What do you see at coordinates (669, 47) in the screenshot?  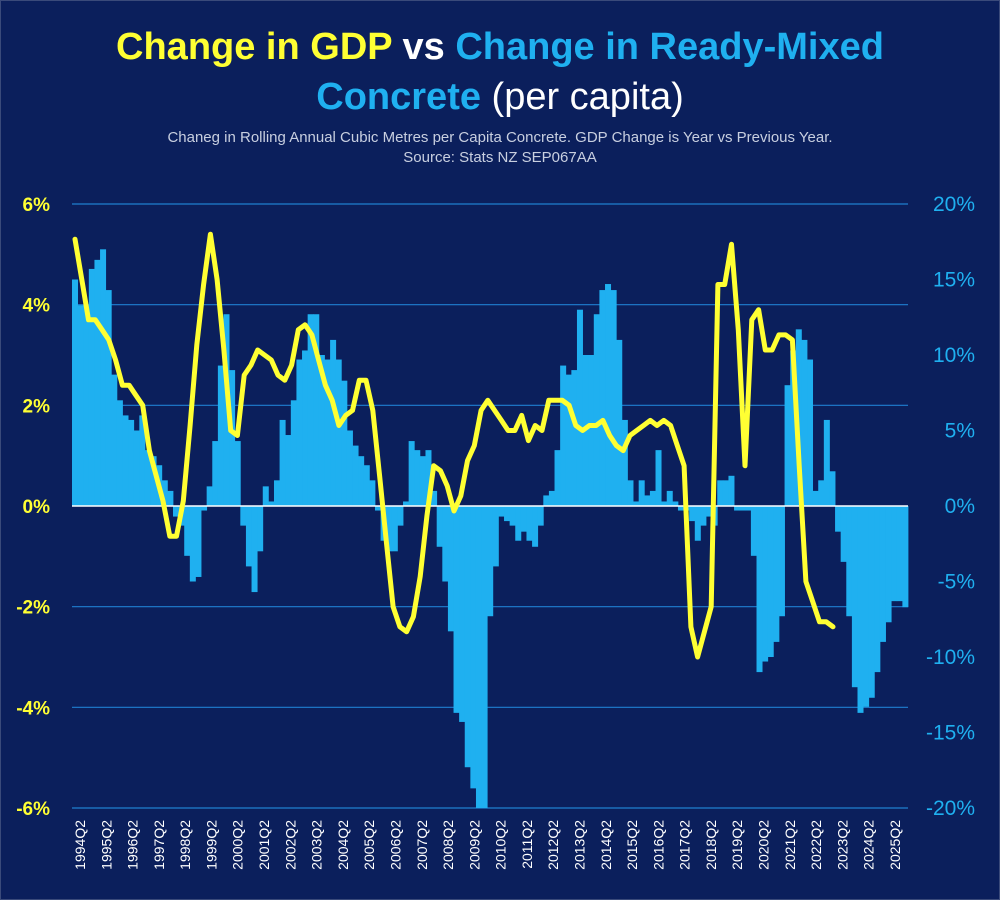 I see `title-concrete-line1: Change in Ready-Mixed` at bounding box center [669, 47].